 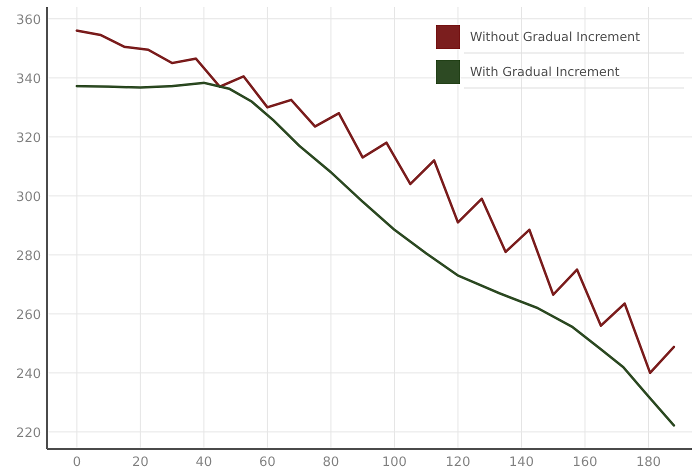 What do you see at coordinates (521, 462) in the screenshot?
I see `x-tick-label: 140` at bounding box center [521, 462].